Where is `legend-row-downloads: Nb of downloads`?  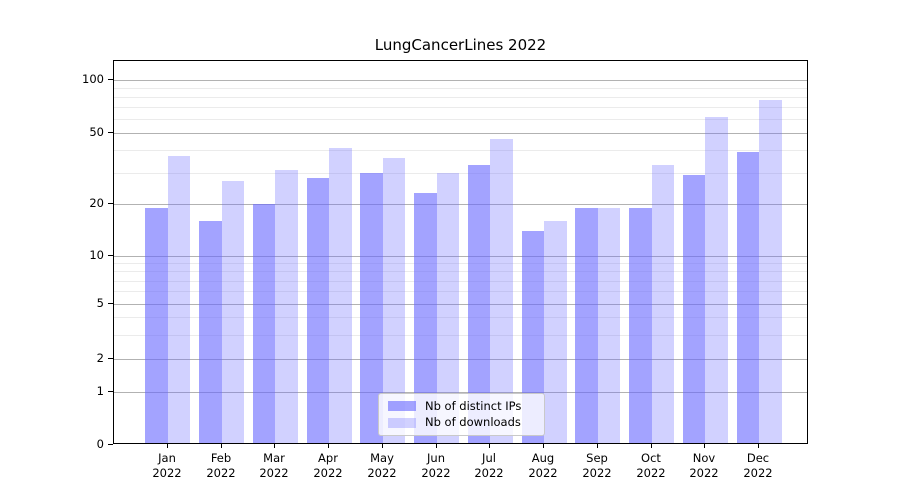 legend-row-downloads: Nb of downloads is located at coordinates (461, 422).